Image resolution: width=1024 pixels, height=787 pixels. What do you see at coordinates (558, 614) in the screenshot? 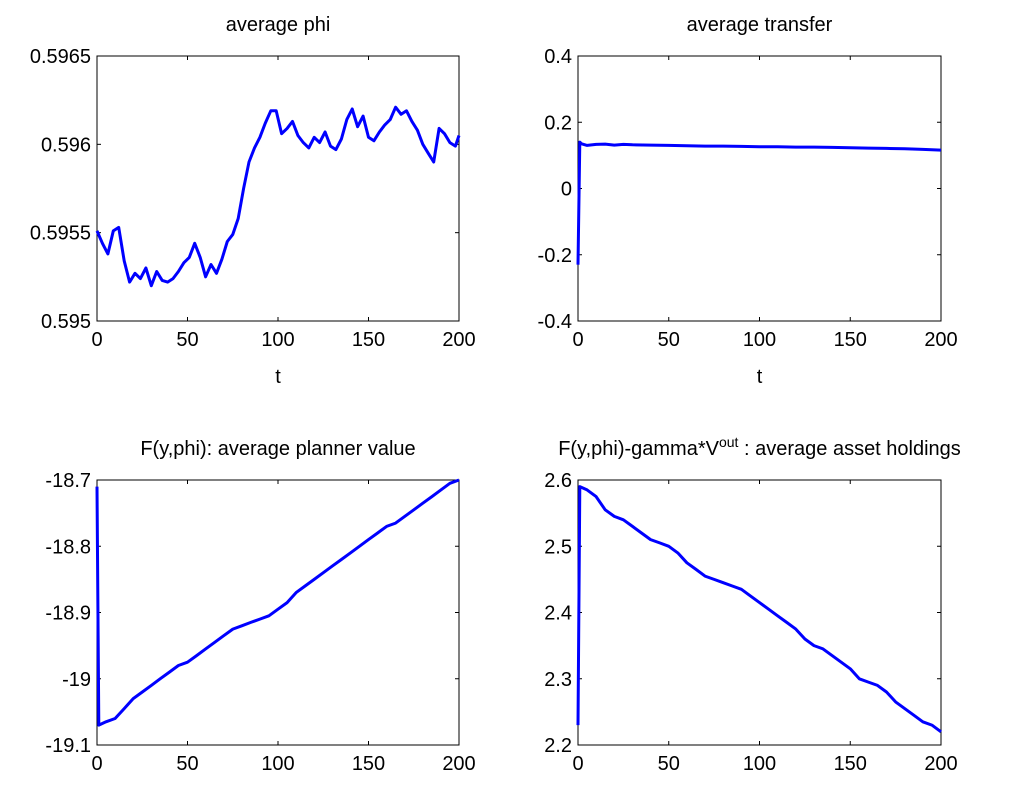
I see `y-tick-label: 2.4` at bounding box center [558, 614].